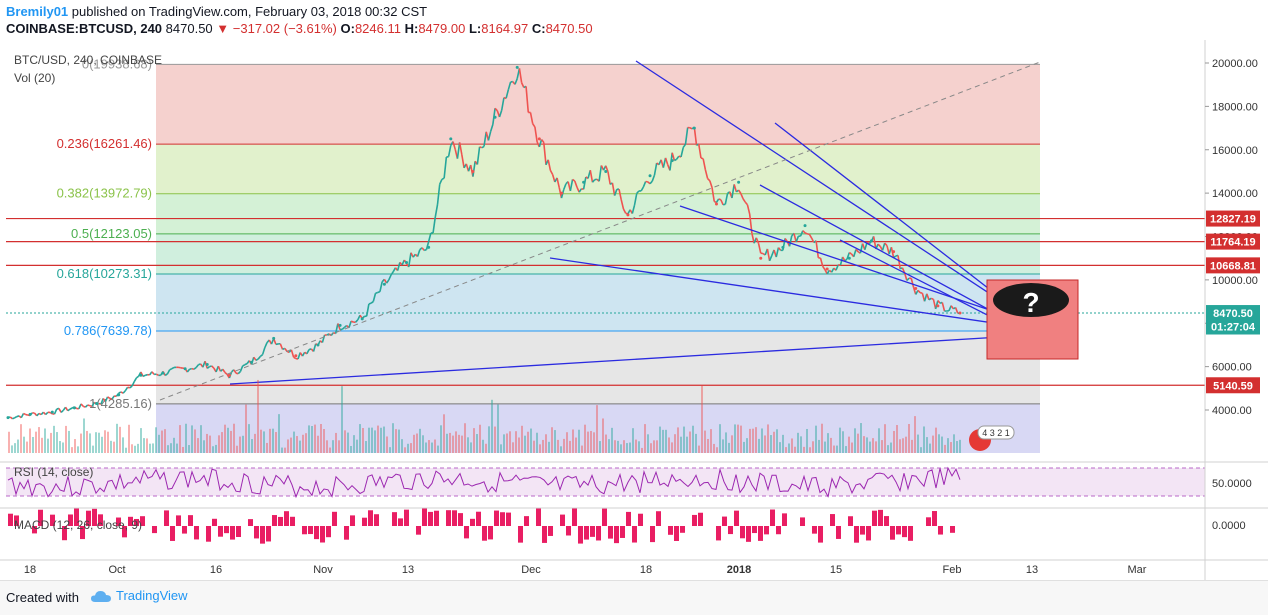 This screenshot has width=1268, height=615. What do you see at coordinates (30, 570) in the screenshot?
I see `x-tick-label: 18` at bounding box center [30, 570].